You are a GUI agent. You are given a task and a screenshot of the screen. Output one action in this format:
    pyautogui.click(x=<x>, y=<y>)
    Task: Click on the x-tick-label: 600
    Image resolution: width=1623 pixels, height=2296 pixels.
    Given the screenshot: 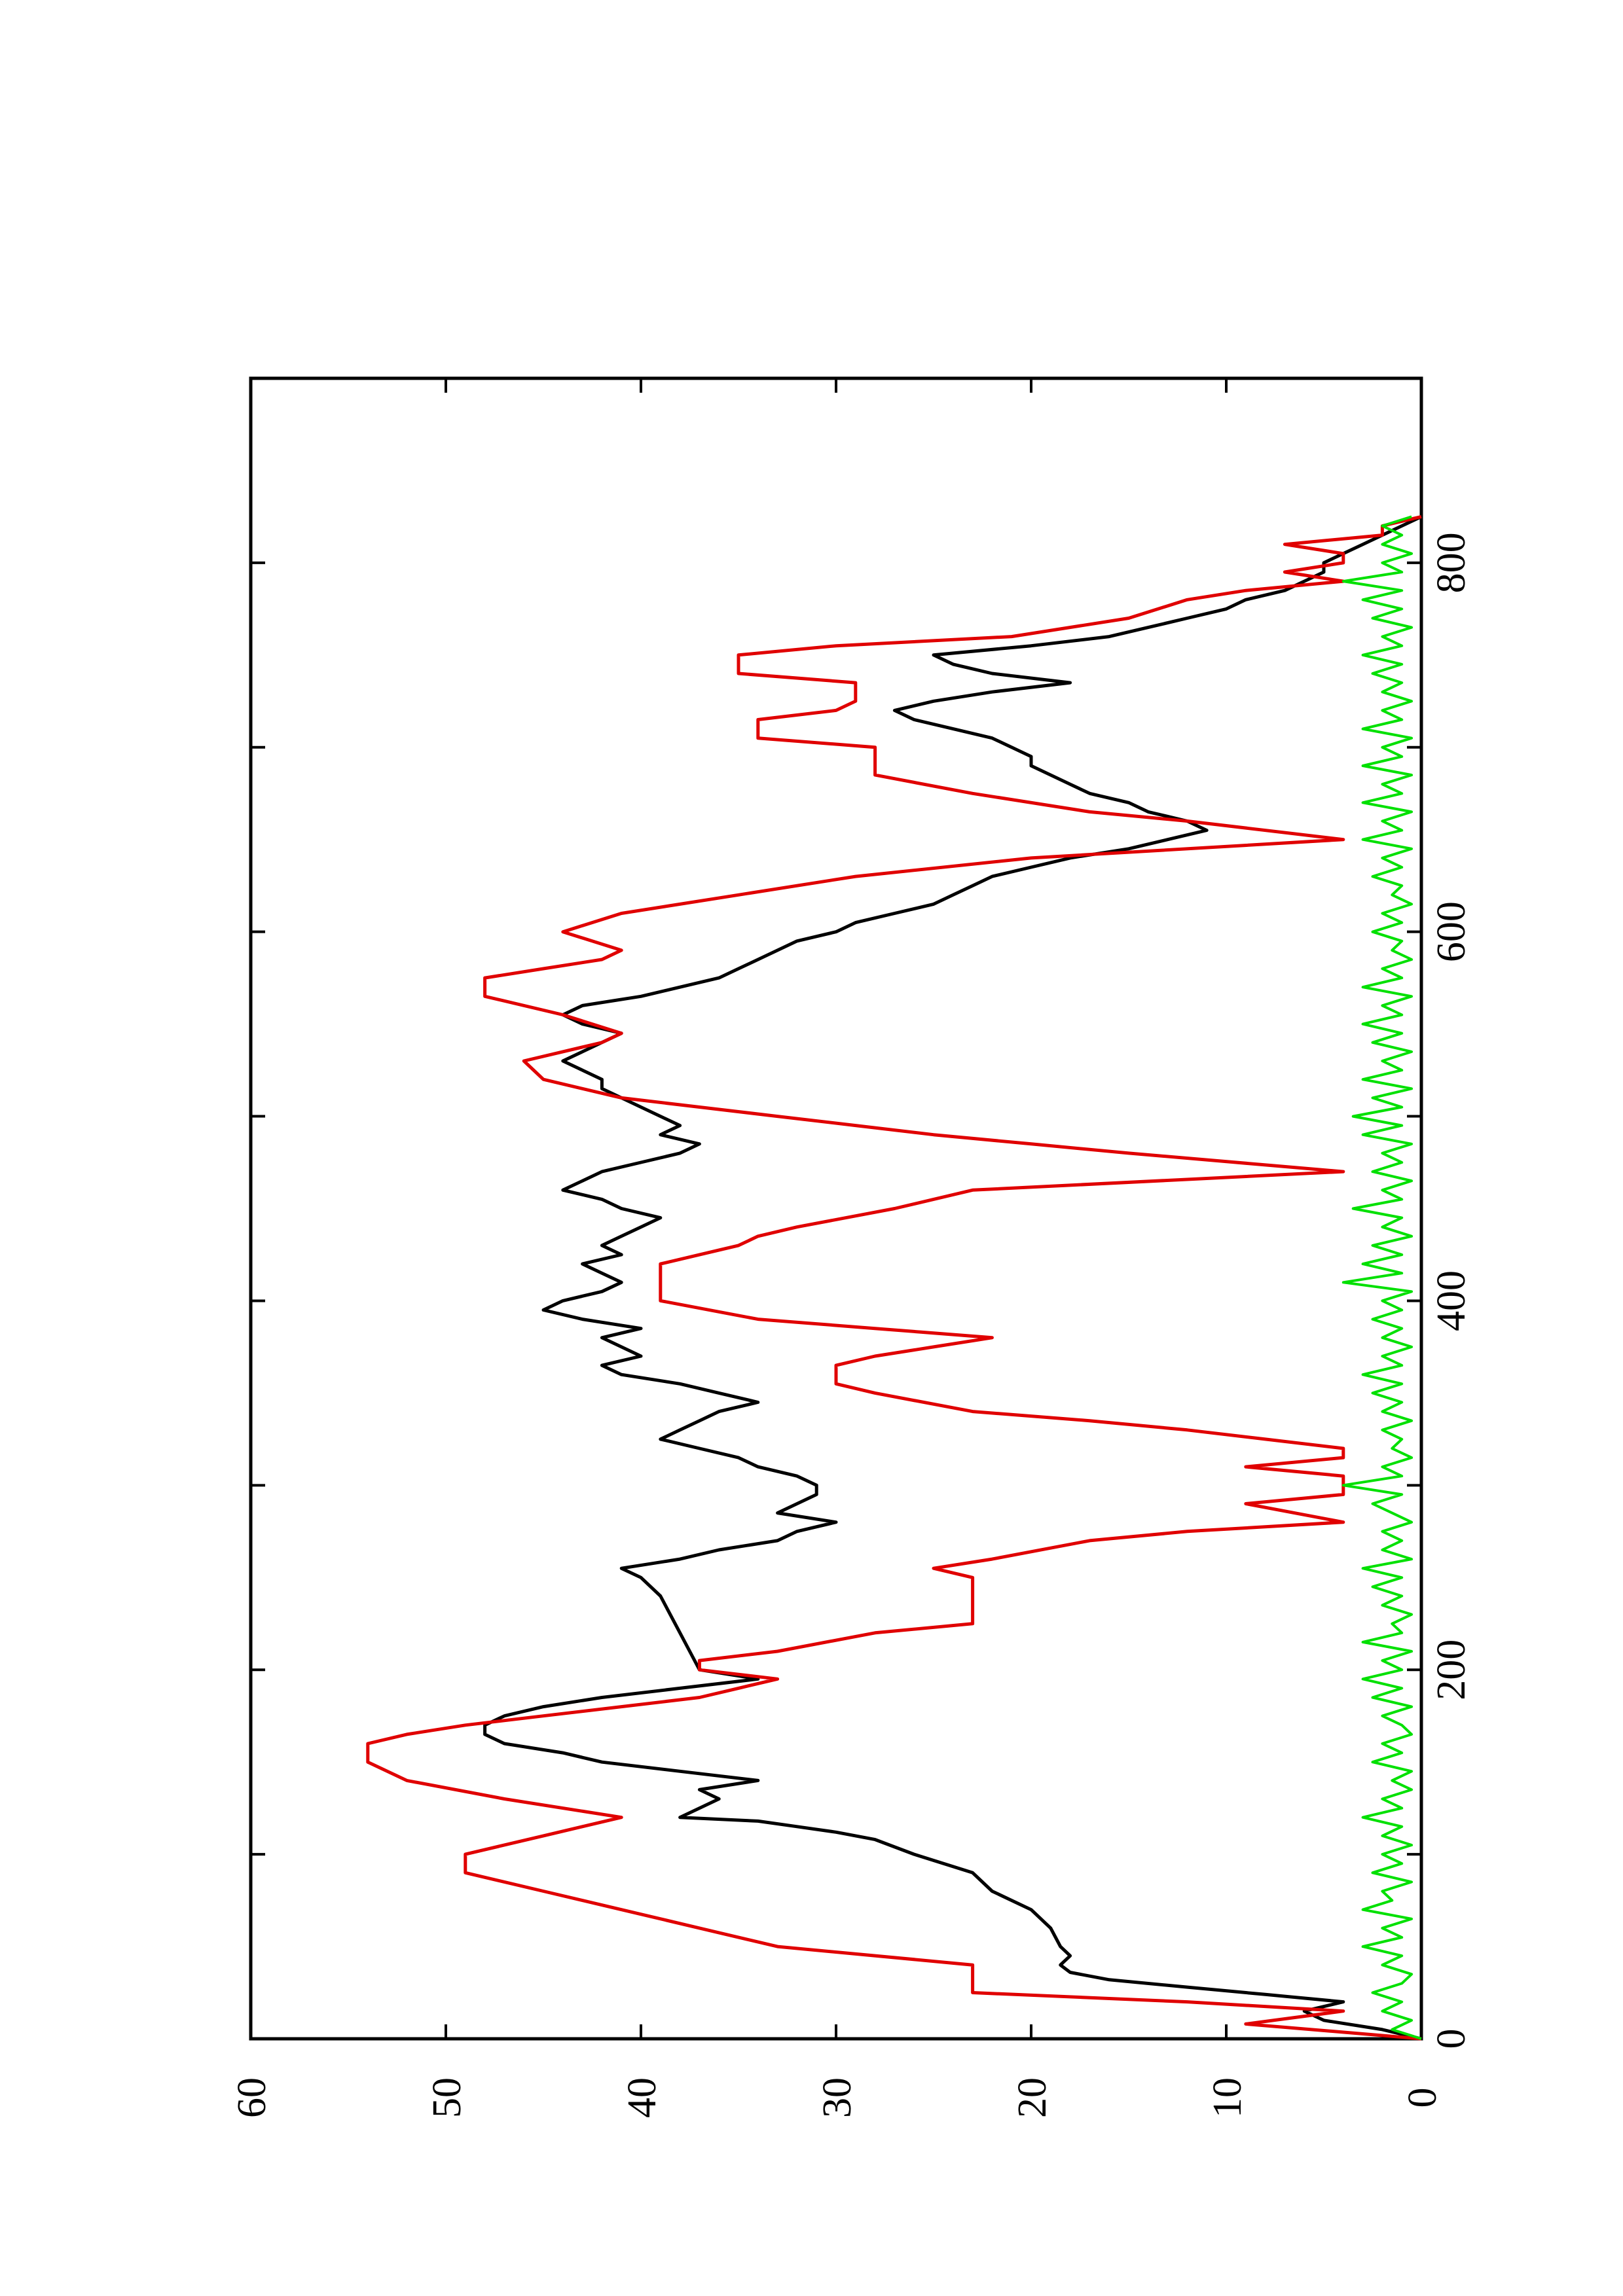 What is the action you would take?
    pyautogui.click(x=1451, y=932)
    